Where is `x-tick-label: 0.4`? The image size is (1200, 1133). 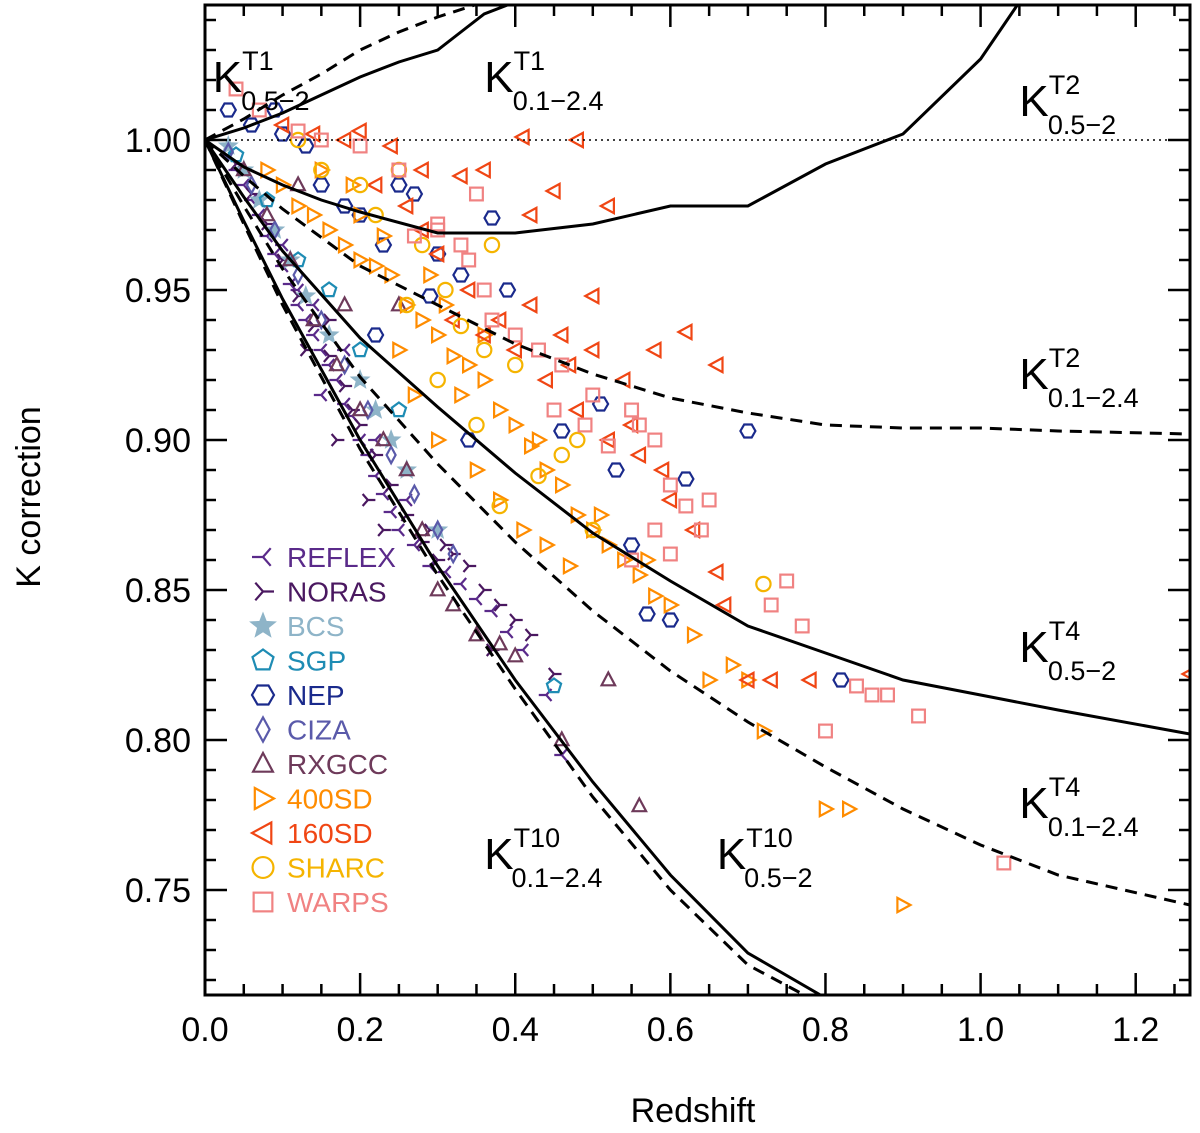 x-tick-label: 0.4 is located at coordinates (515, 1030).